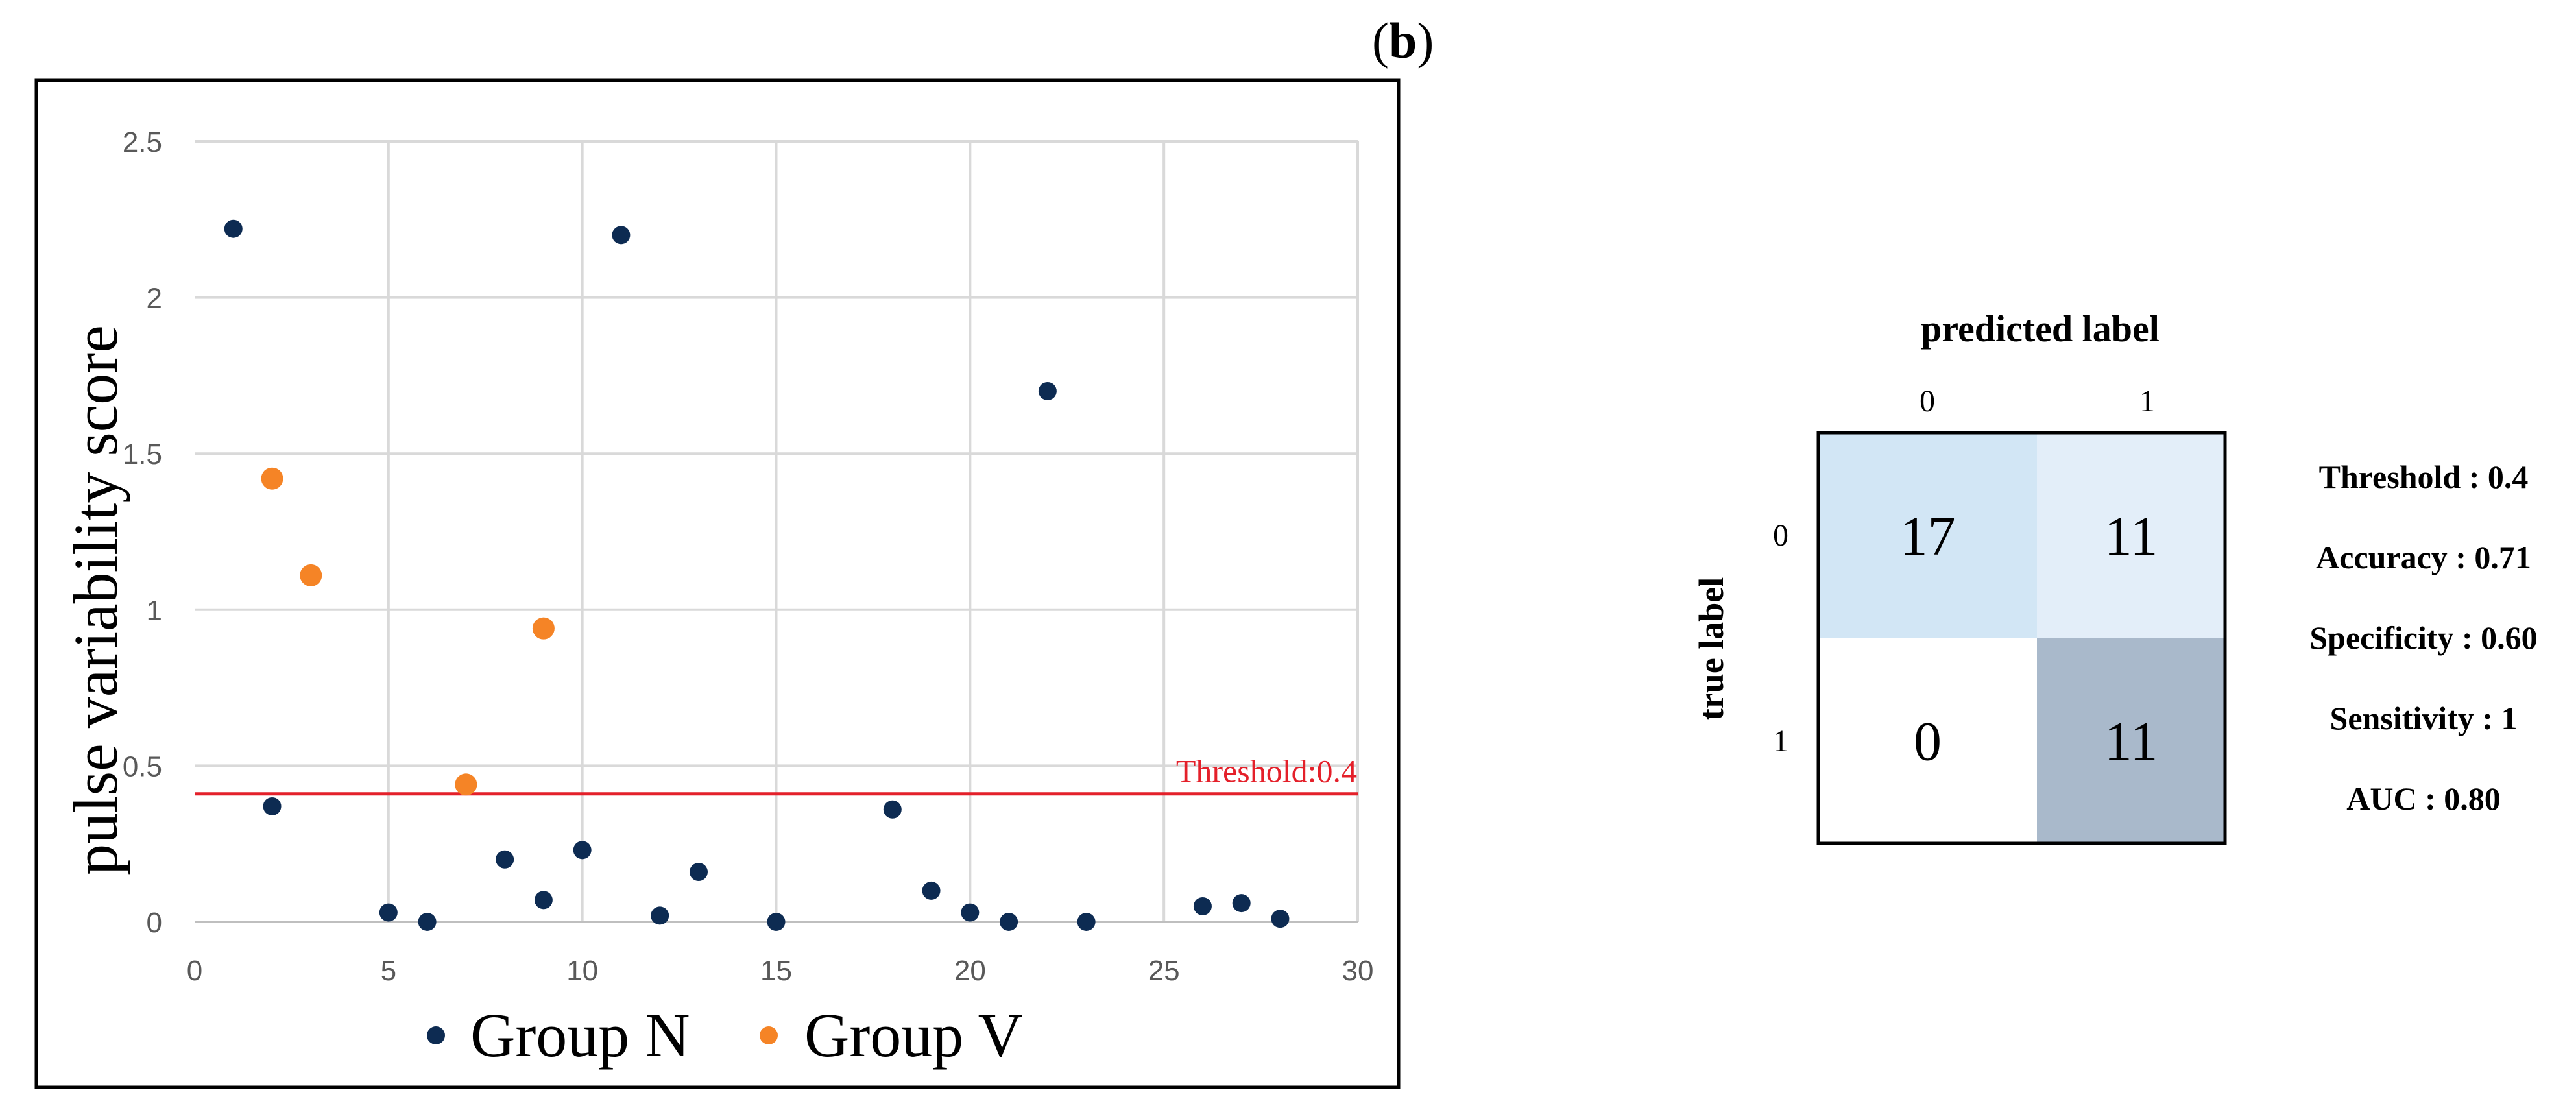 This screenshot has width=2576, height=1110. I want to click on cm-y-axis-title: true label, so click(1711, 648).